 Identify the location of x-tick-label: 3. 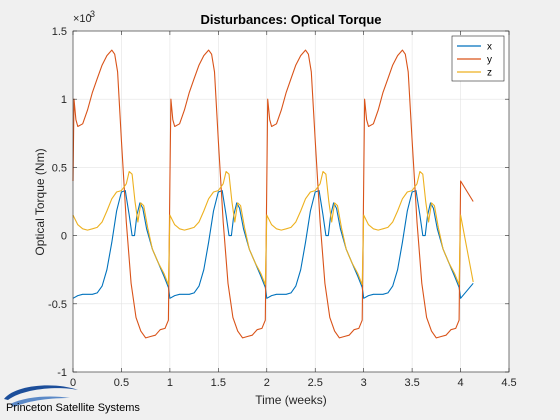
(364, 383).